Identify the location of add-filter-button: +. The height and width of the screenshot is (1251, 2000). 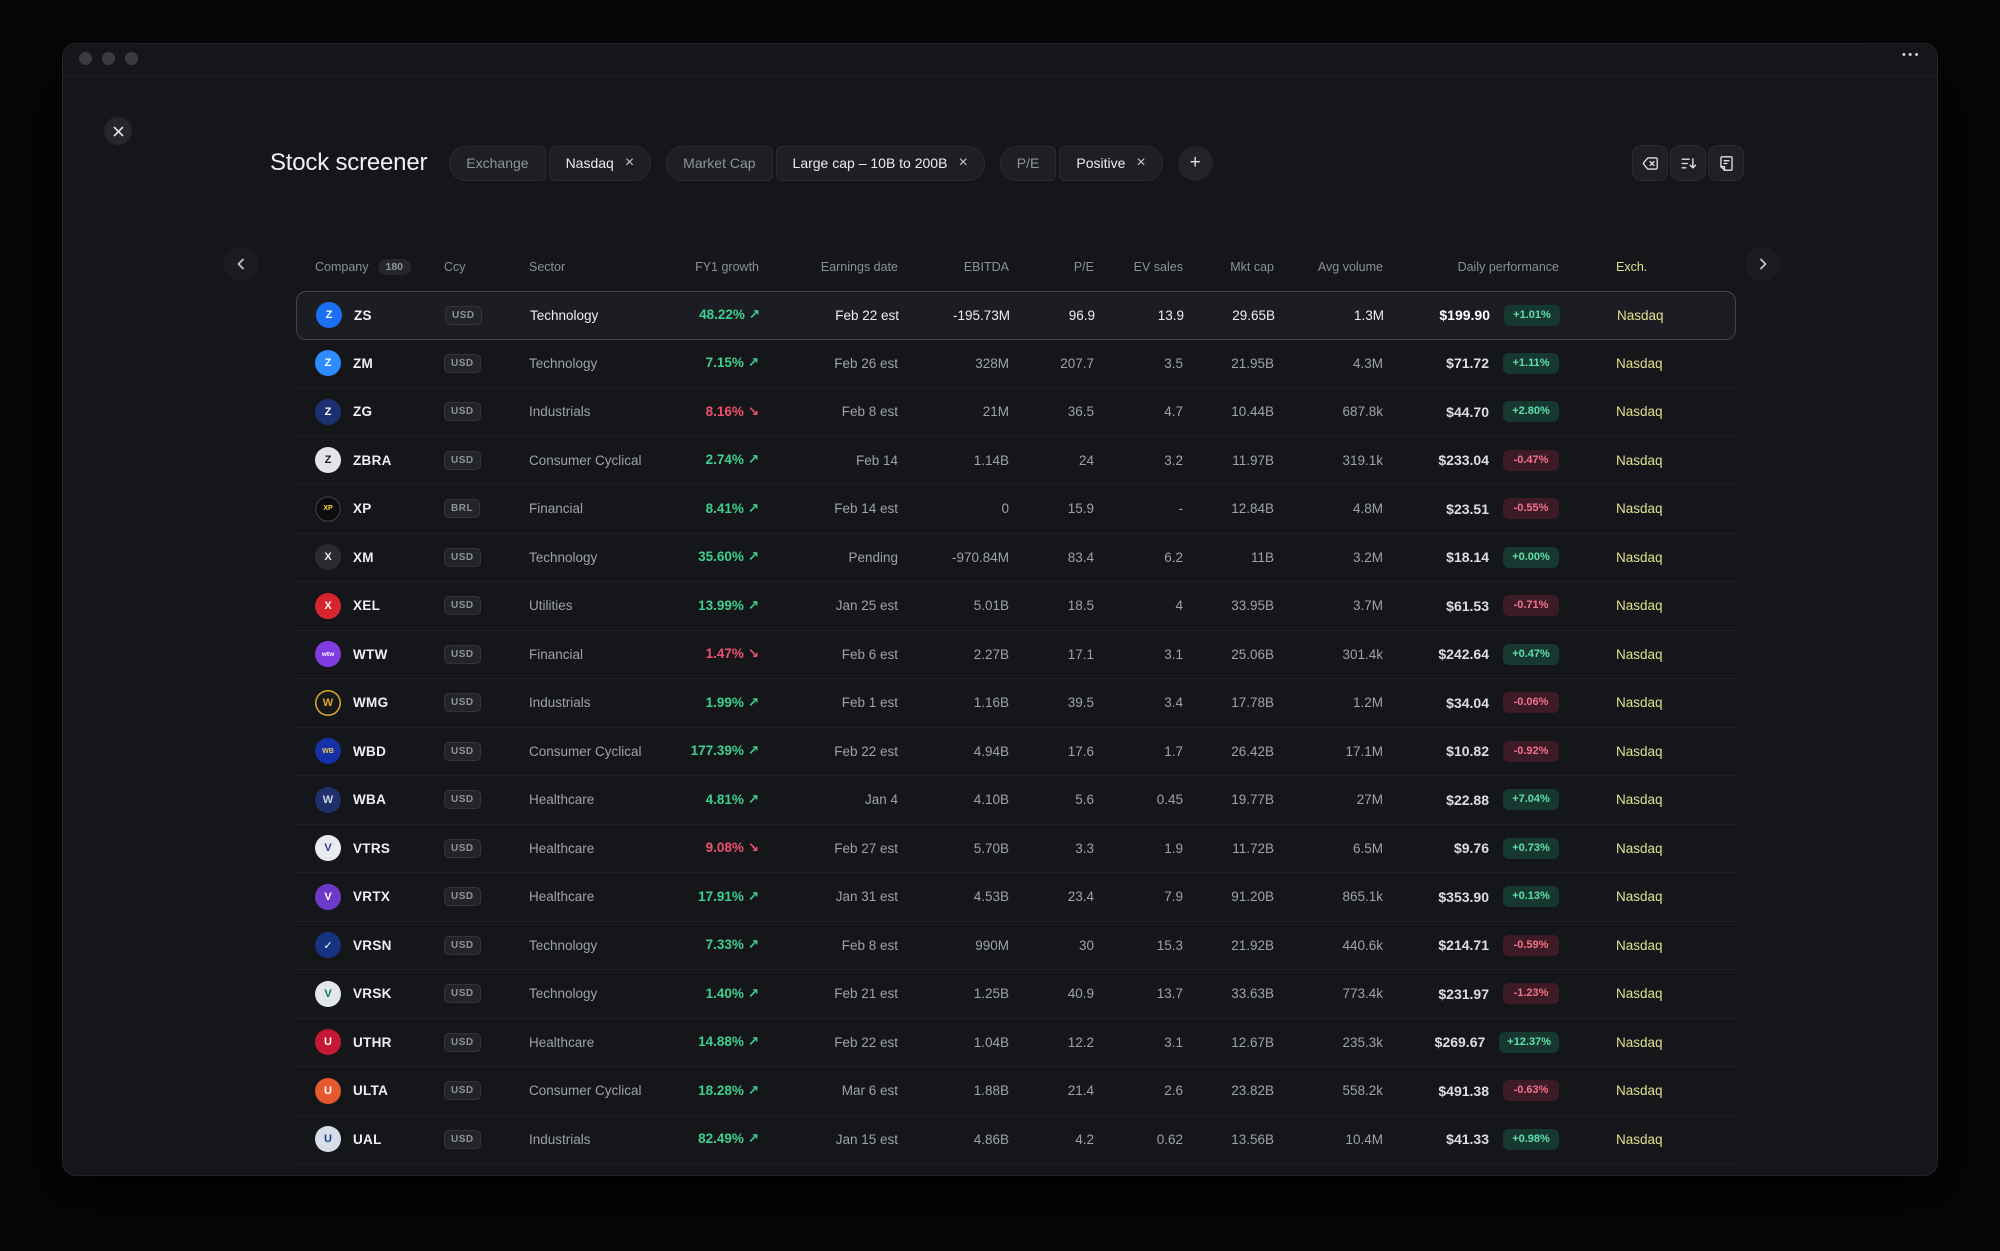
(1195, 163).